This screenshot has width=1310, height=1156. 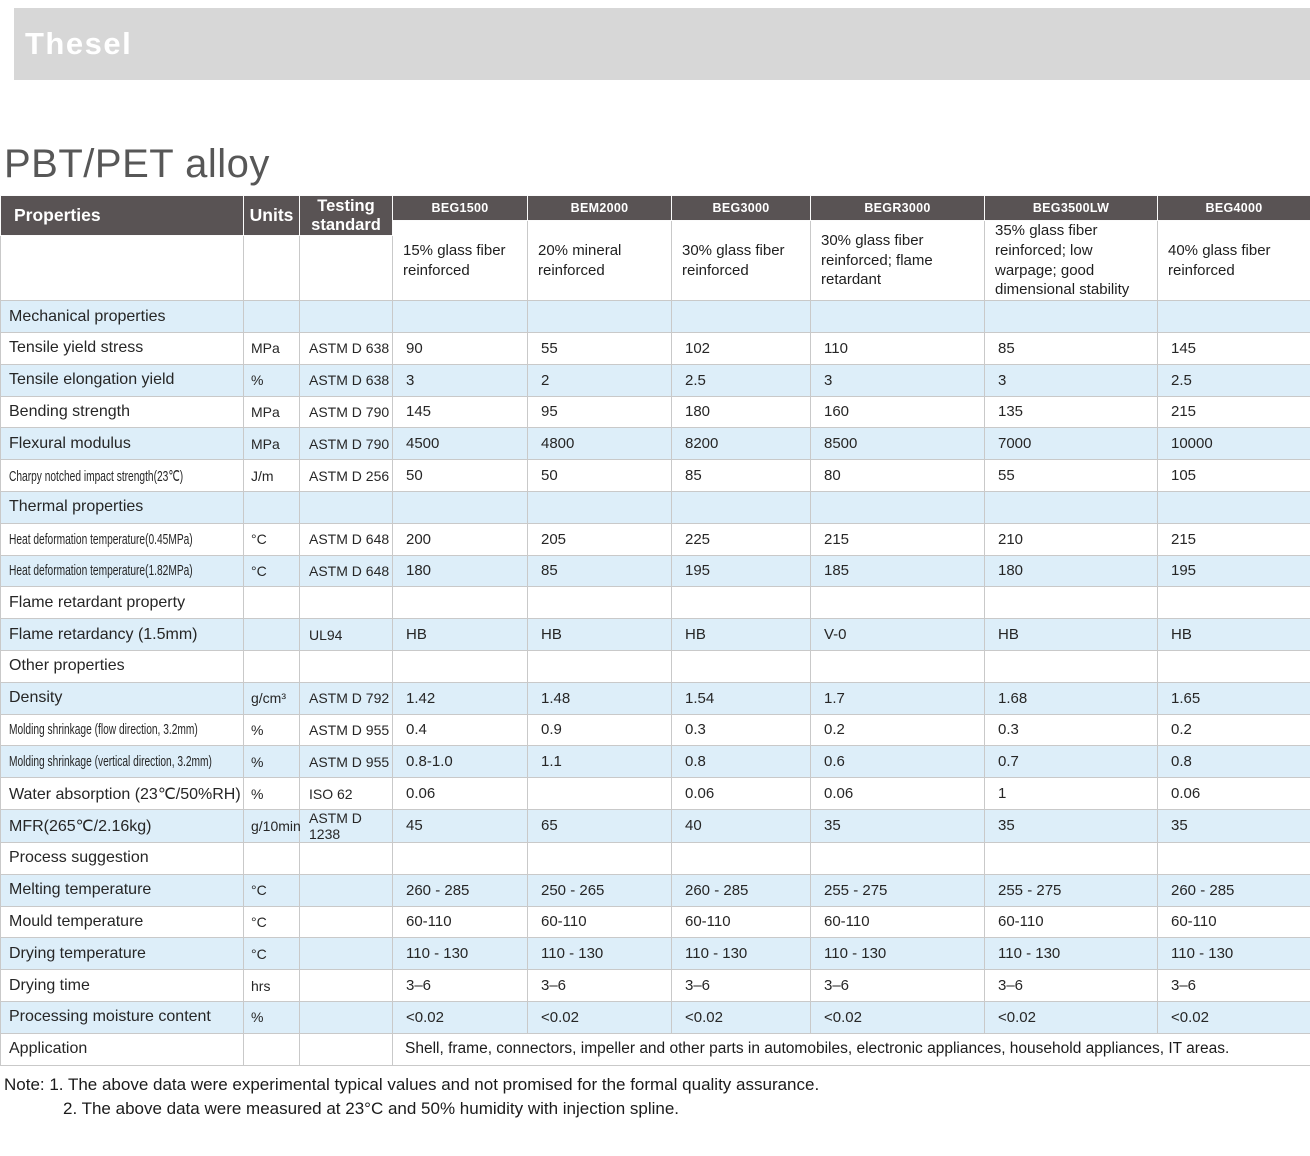 What do you see at coordinates (460, 261) in the screenshot?
I see `product-description: 15% glass fiber reinforced` at bounding box center [460, 261].